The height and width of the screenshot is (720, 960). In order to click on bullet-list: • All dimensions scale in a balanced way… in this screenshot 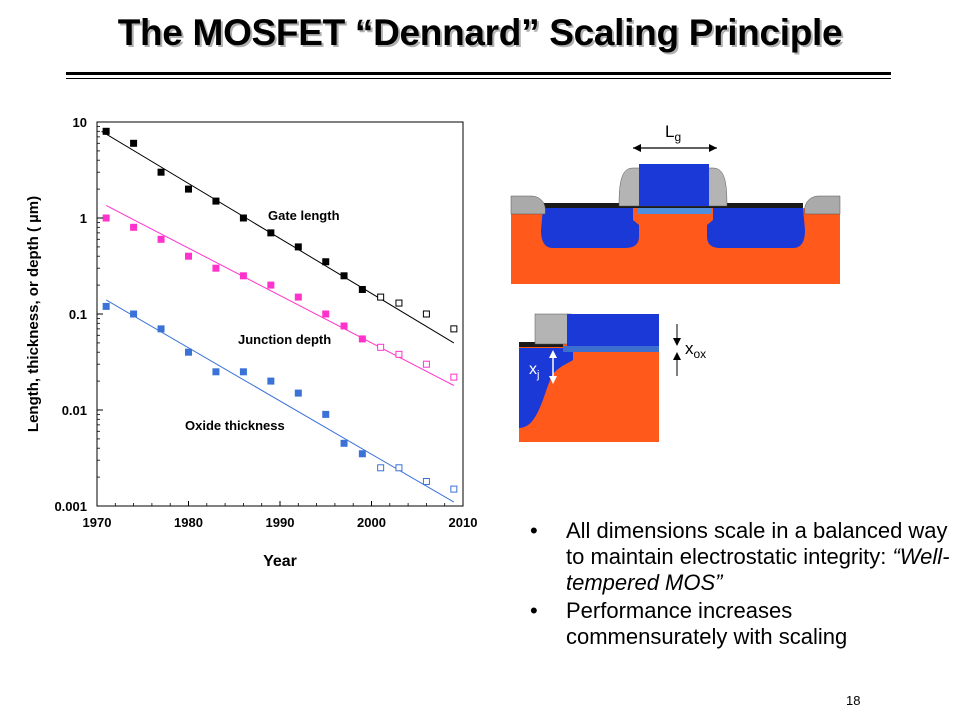, I will do `click(740, 585)`.